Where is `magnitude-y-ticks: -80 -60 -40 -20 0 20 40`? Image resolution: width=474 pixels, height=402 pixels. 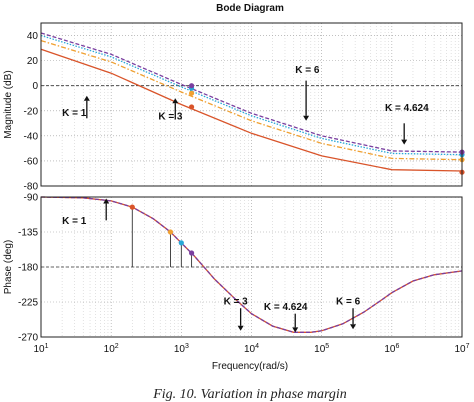 magnitude-y-ticks: -80 -60 -40 -20 0 20 40 is located at coordinates (31, 111).